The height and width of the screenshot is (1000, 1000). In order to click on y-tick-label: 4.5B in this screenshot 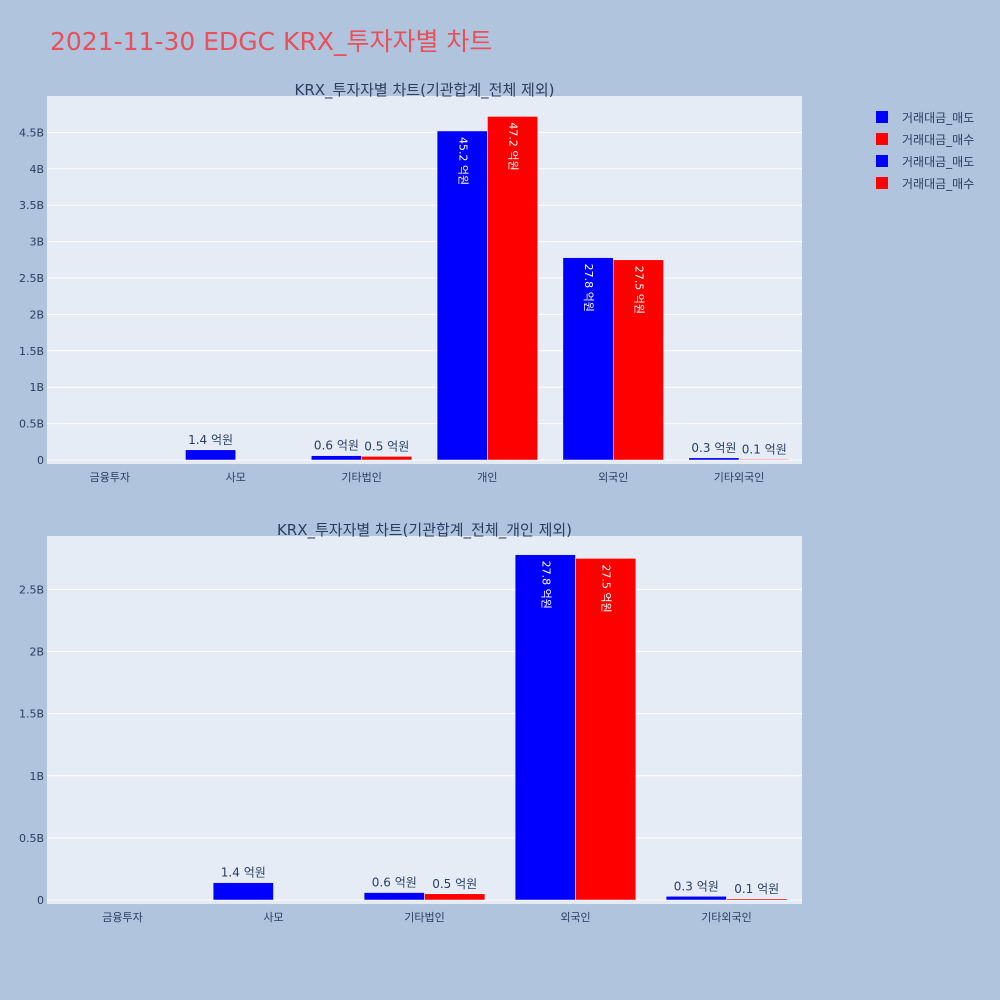, I will do `click(31, 132)`.